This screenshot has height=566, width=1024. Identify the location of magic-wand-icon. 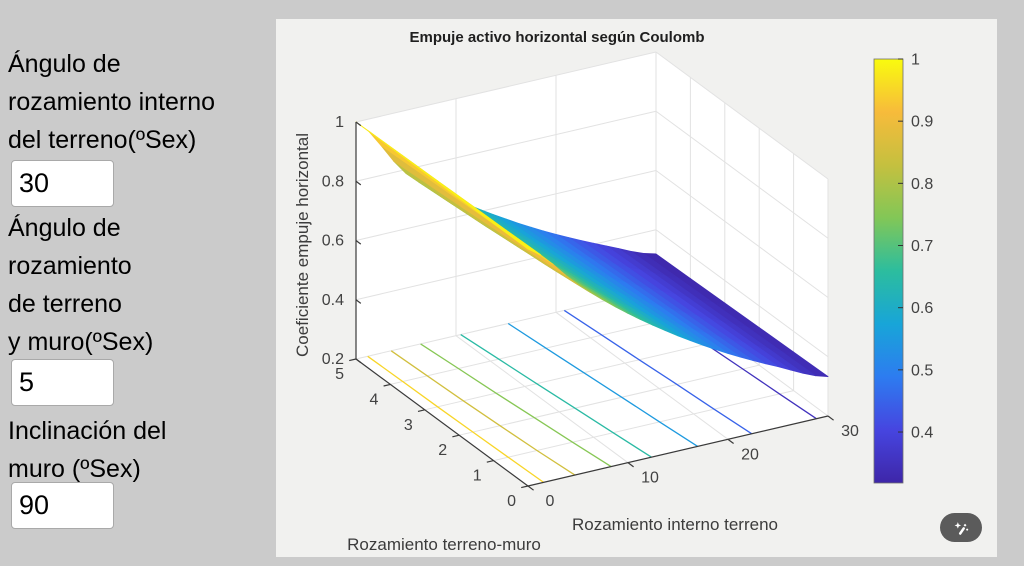
(961, 528).